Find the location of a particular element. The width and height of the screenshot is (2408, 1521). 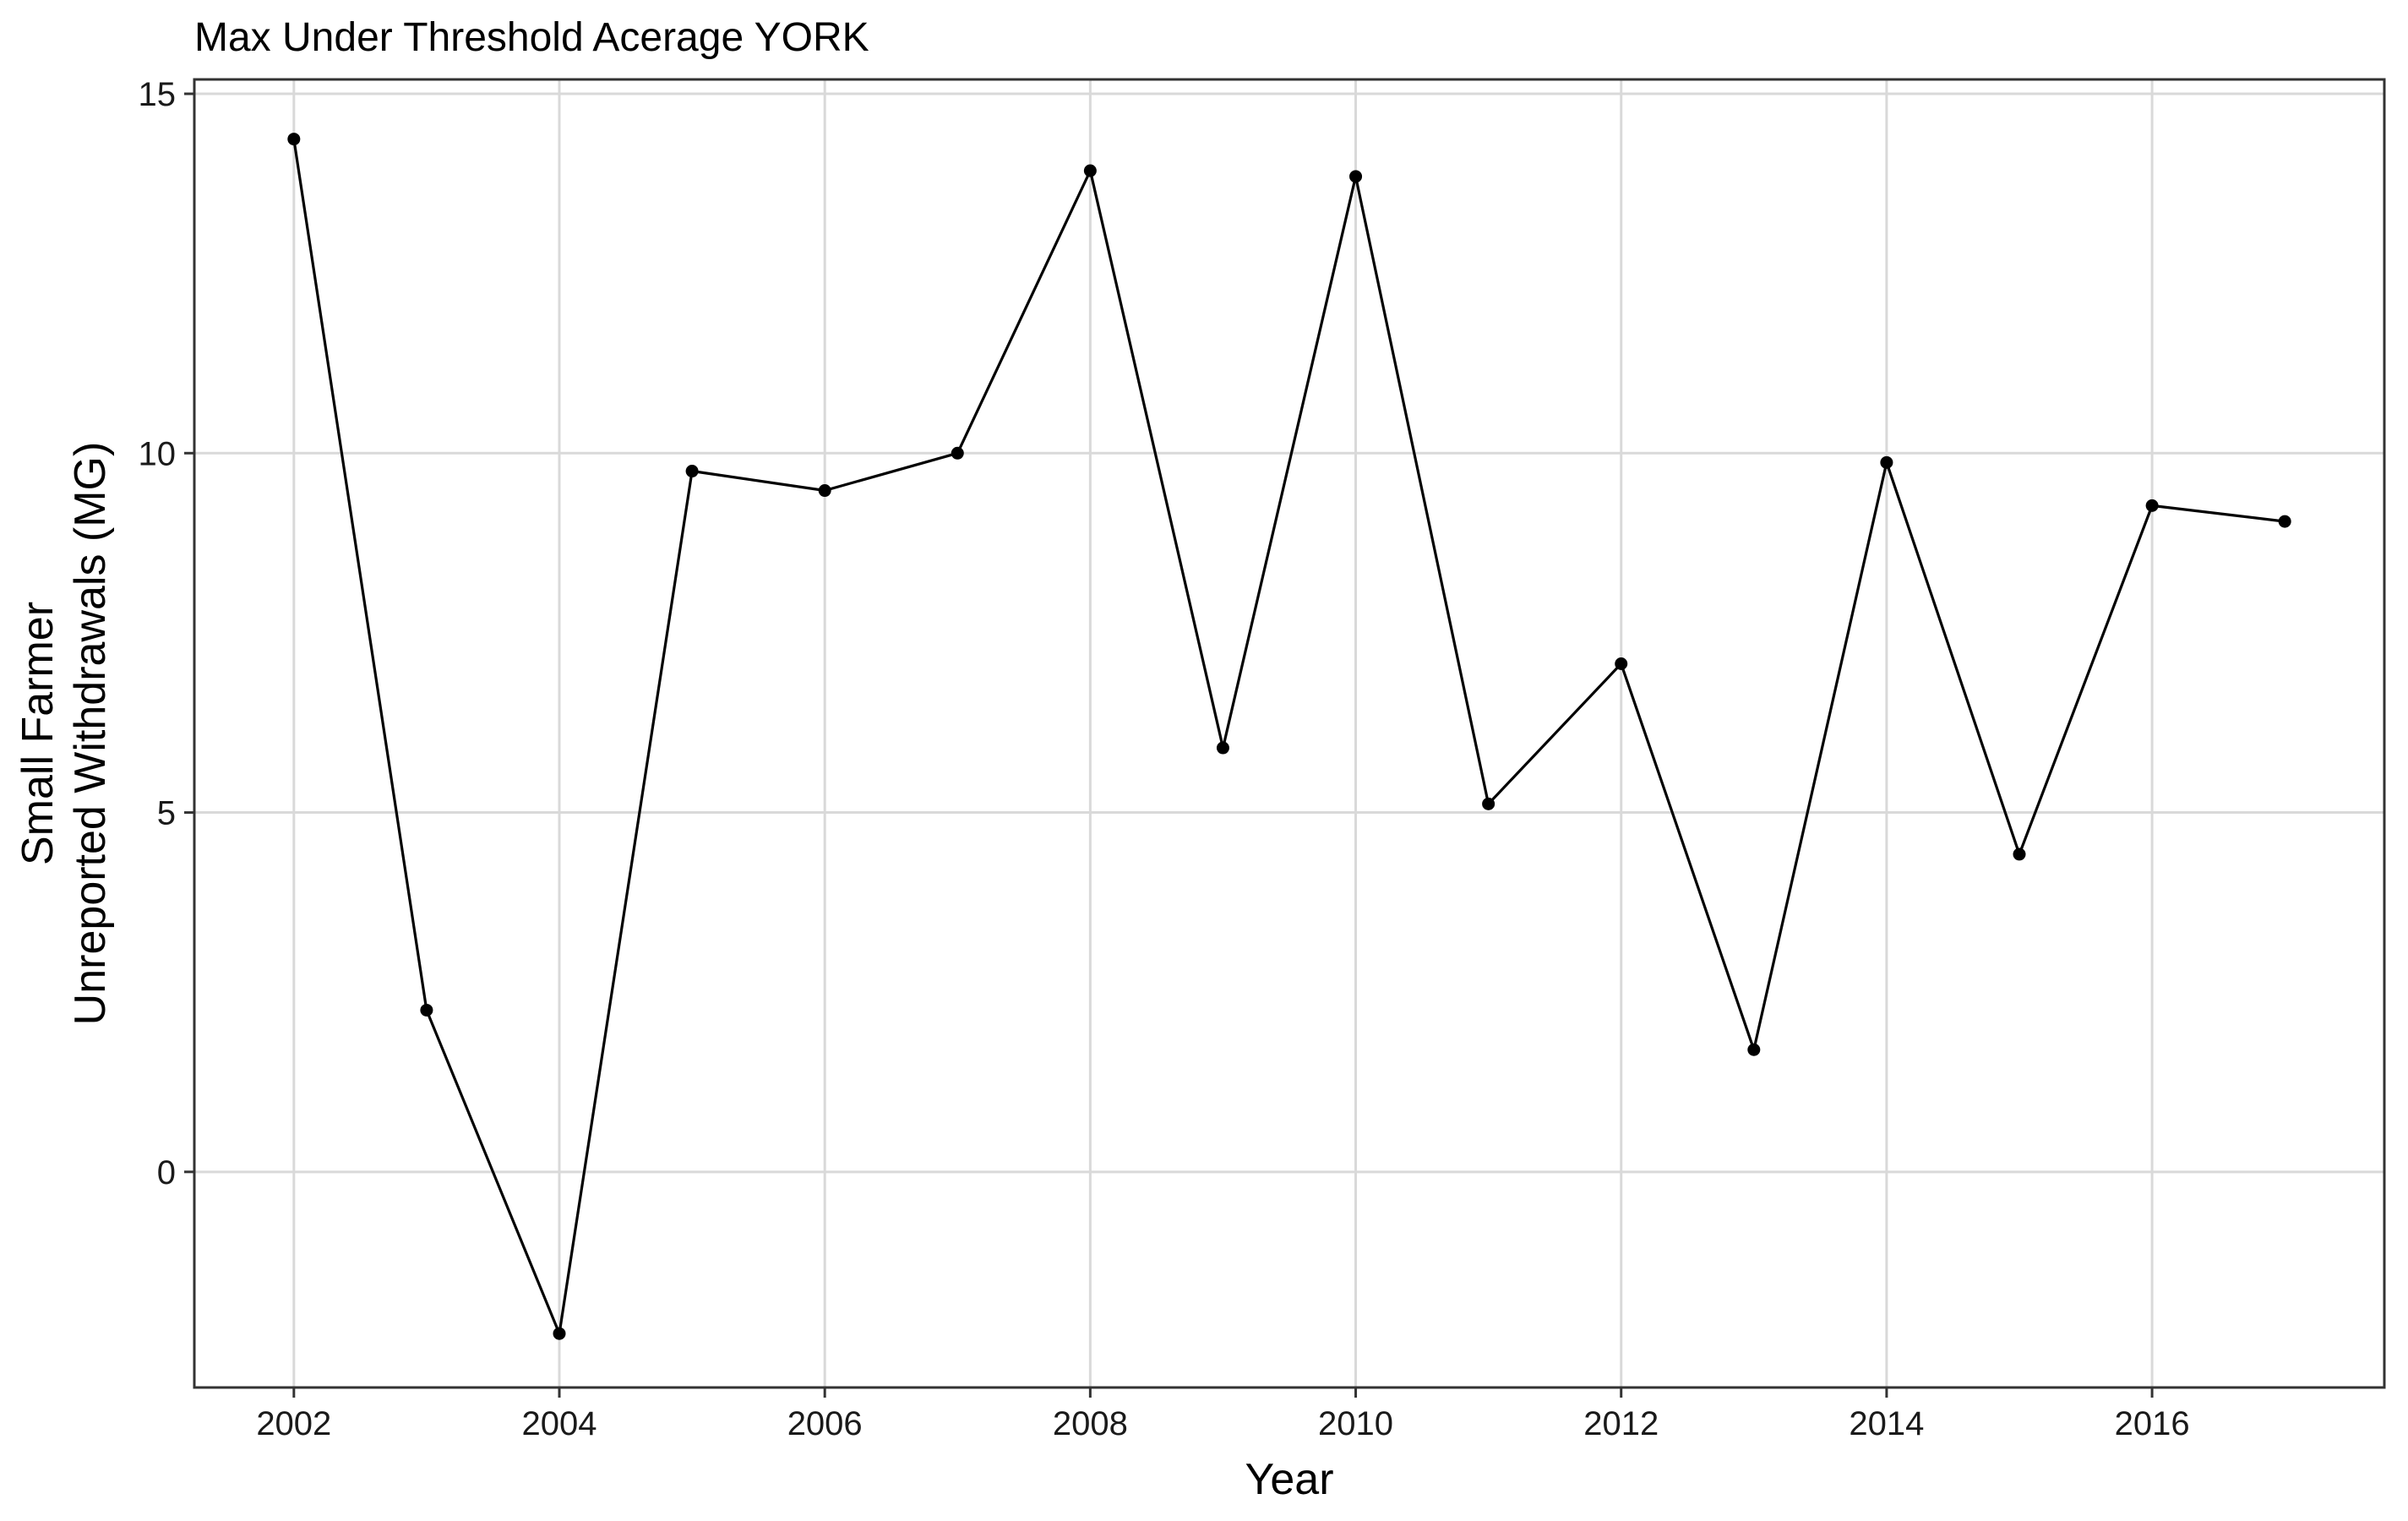

data-point-2008 is located at coordinates (1090, 170).